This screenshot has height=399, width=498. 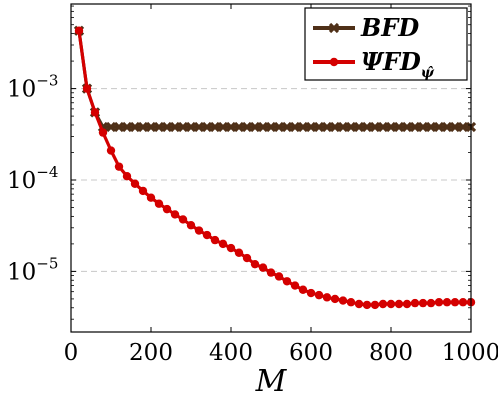 I want to click on legend-entry: BFD, so click(x=366, y=27).